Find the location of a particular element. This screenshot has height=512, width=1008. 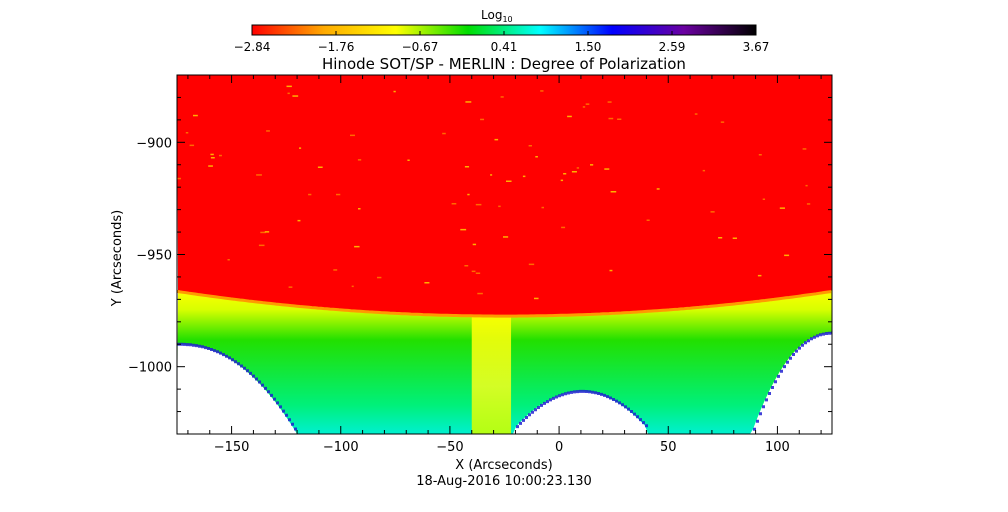

colorbar-tick-label: 2.59 is located at coordinates (672, 47).